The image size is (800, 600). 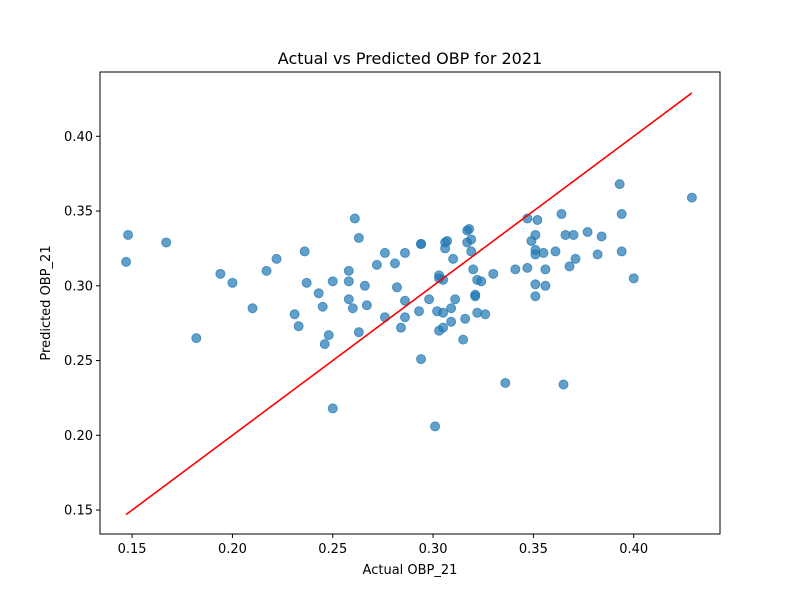 What do you see at coordinates (433, 549) in the screenshot?
I see `x-tick-label: 0.30` at bounding box center [433, 549].